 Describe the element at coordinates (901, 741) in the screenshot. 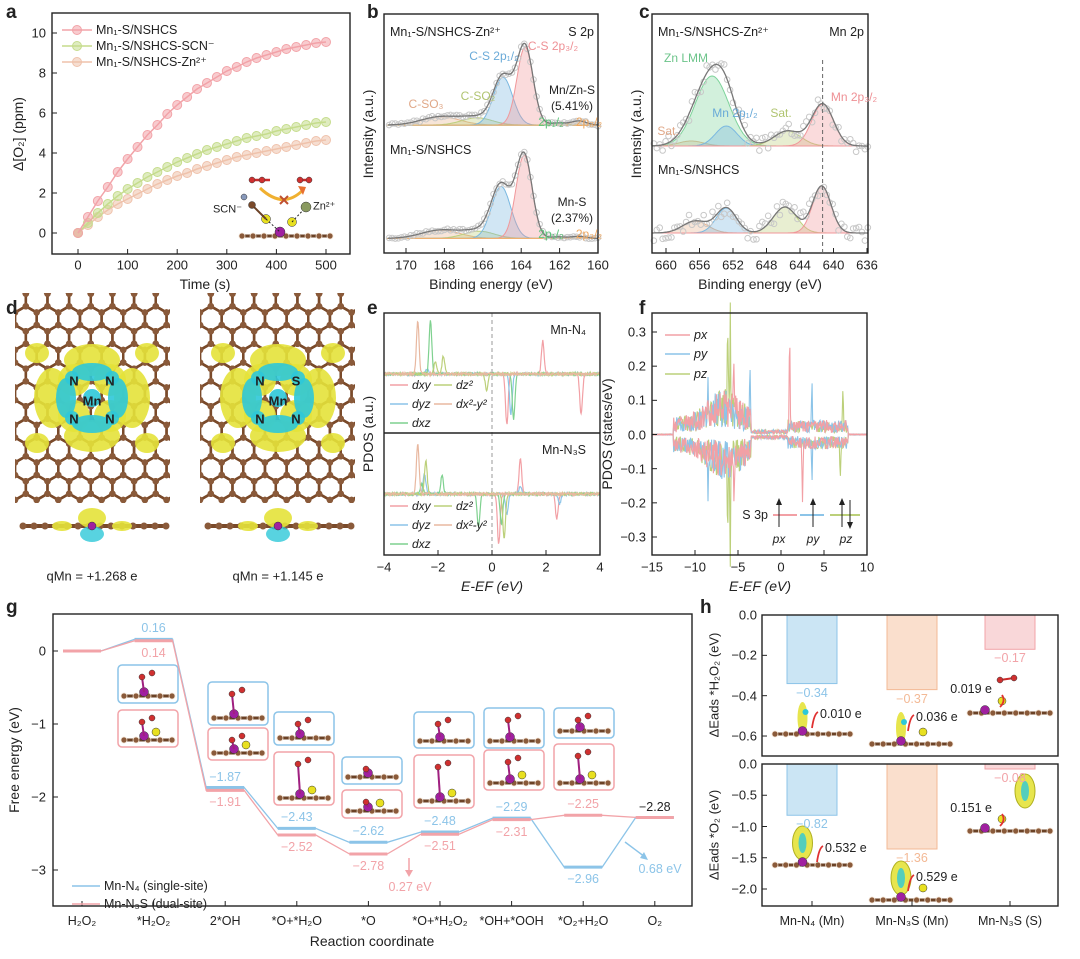

I see `mn-atom` at that location.